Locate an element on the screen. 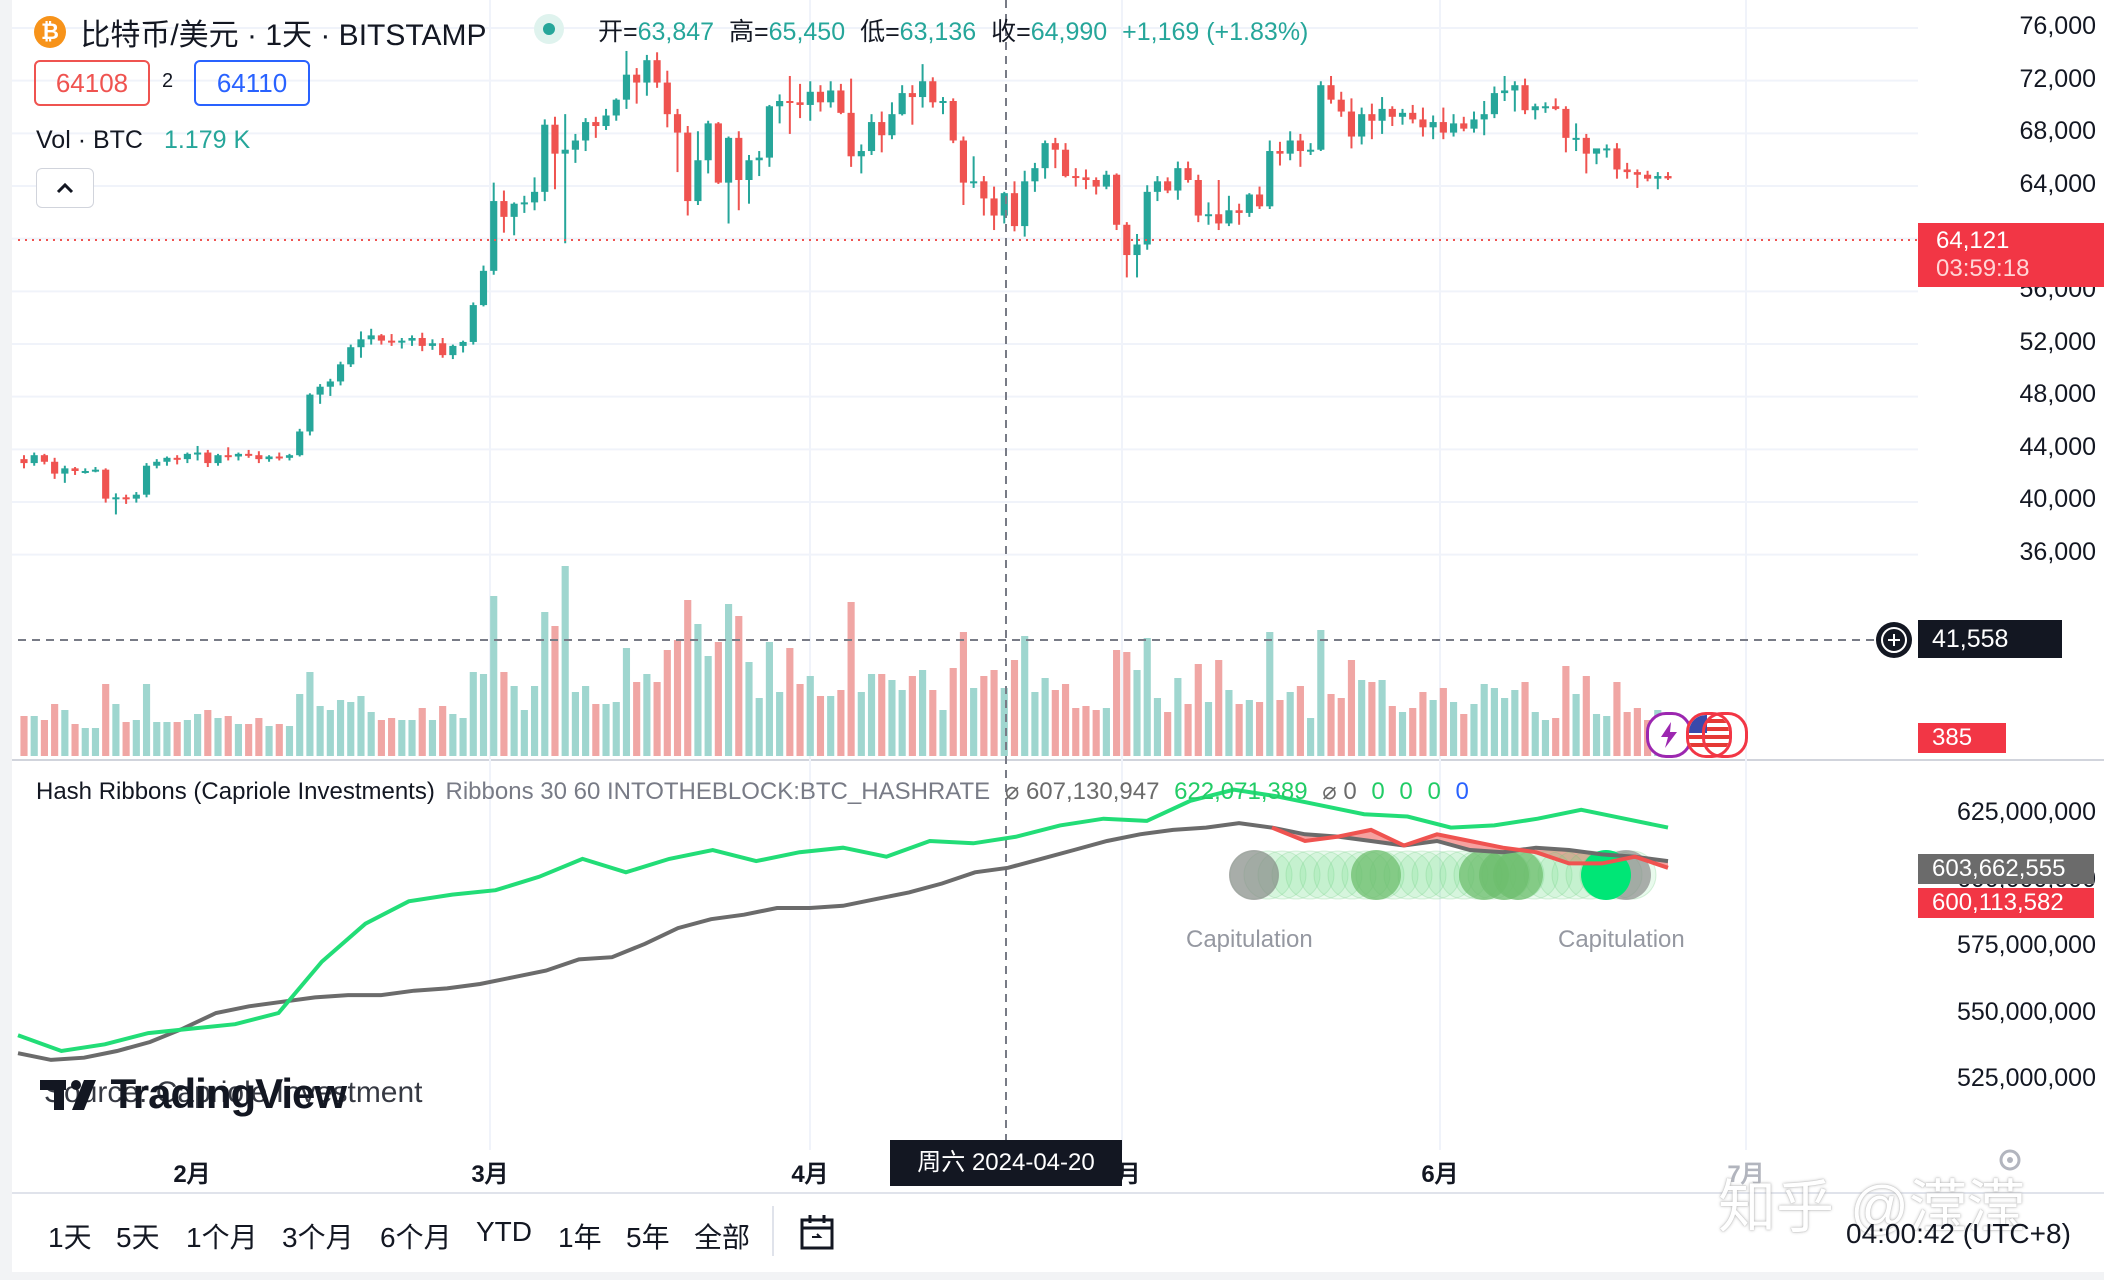  range-5y: 5年 is located at coordinates (648, 1237).